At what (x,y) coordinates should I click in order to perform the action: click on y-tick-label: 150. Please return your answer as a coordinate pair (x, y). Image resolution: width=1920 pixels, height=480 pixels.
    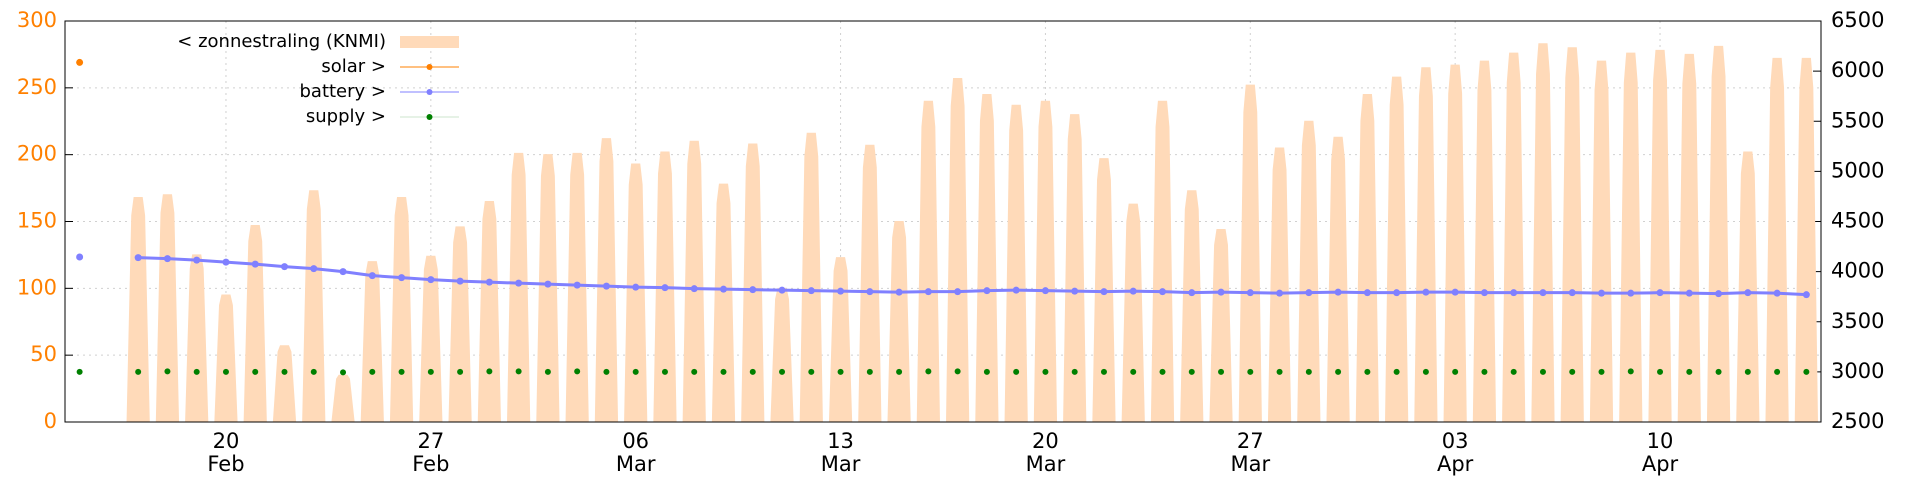
    Looking at the image, I should click on (37, 221).